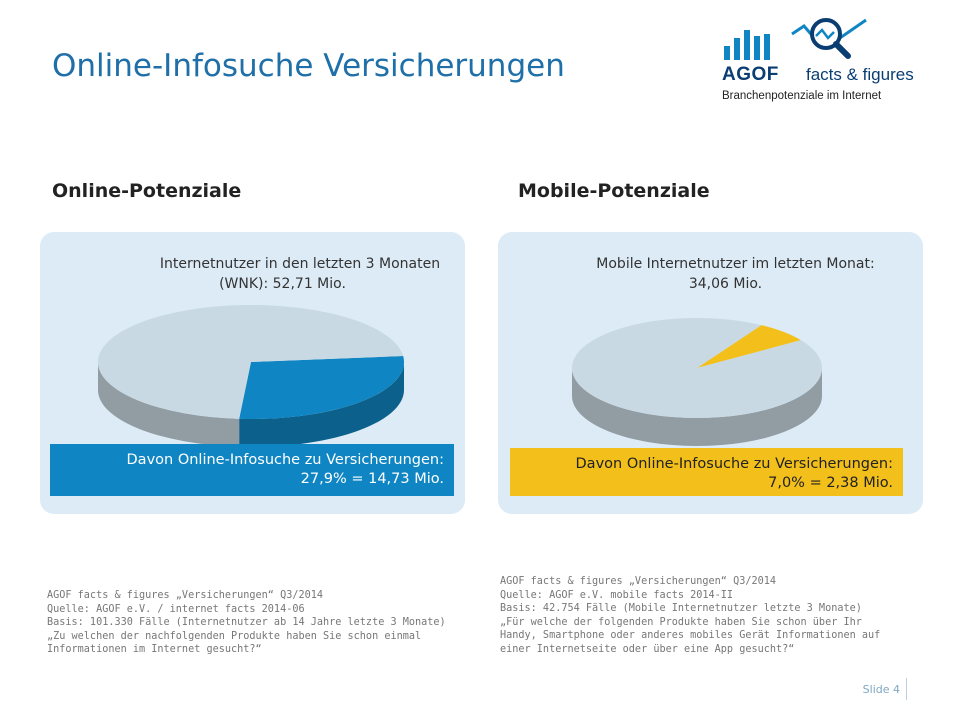  What do you see at coordinates (300, 264) in the screenshot?
I see `online-base-line1: Internetnutzer in den letzten 3 Monaten` at bounding box center [300, 264].